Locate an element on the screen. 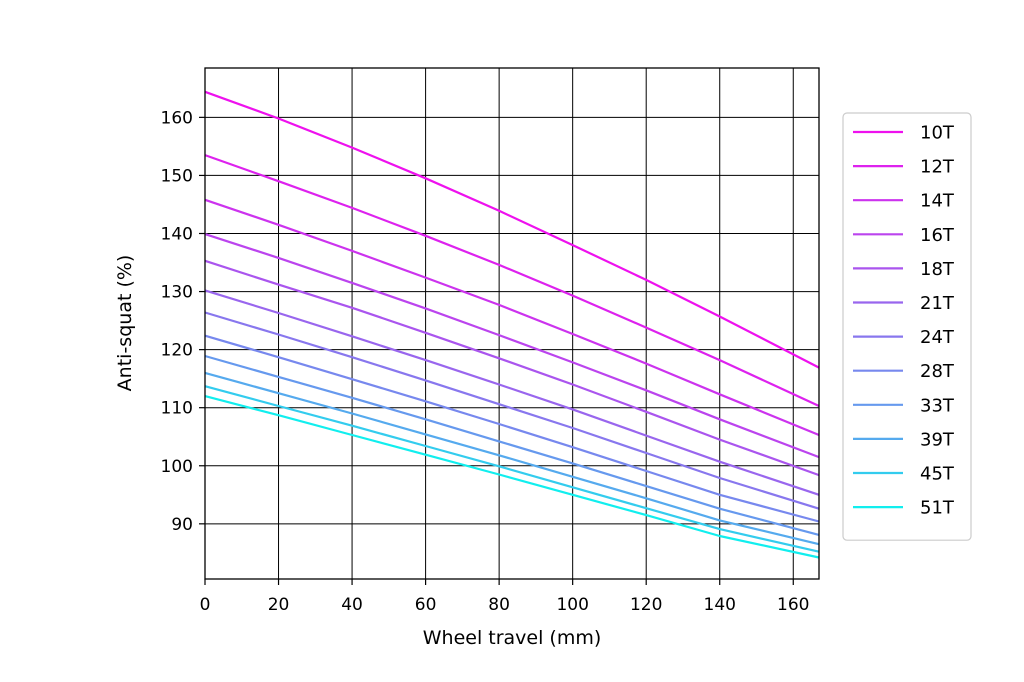  x-tick-label: 140 is located at coordinates (720, 605).